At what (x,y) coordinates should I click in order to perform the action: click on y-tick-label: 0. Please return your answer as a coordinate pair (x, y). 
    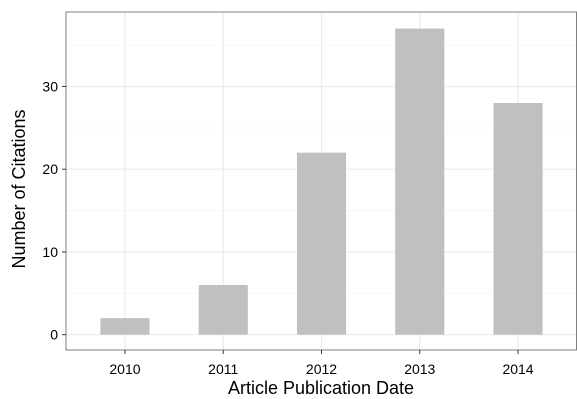
    Looking at the image, I should click on (54, 335).